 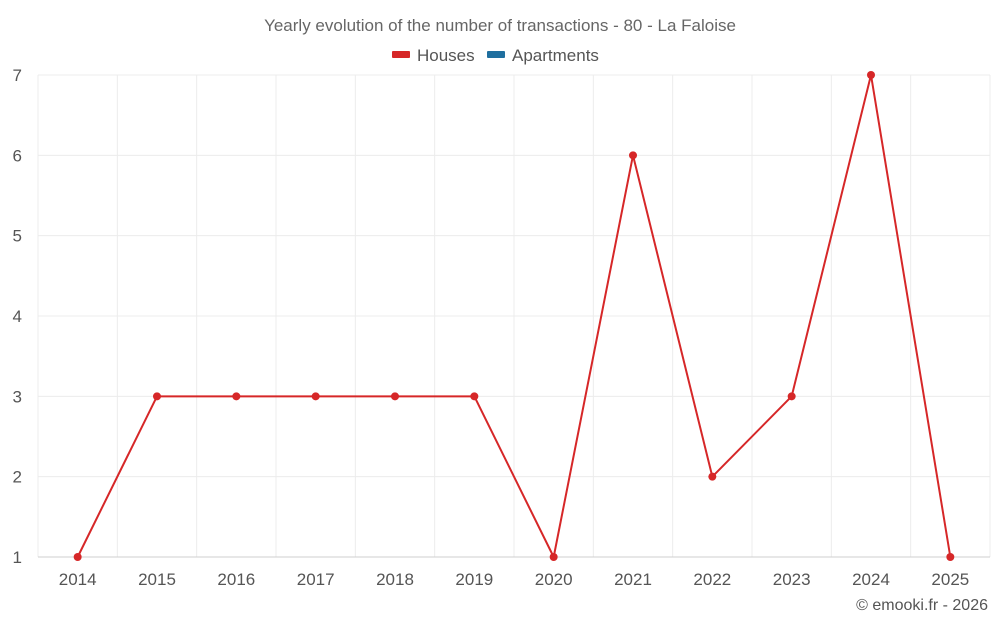 What do you see at coordinates (17, 75) in the screenshot?
I see `y-tick-label: 7` at bounding box center [17, 75].